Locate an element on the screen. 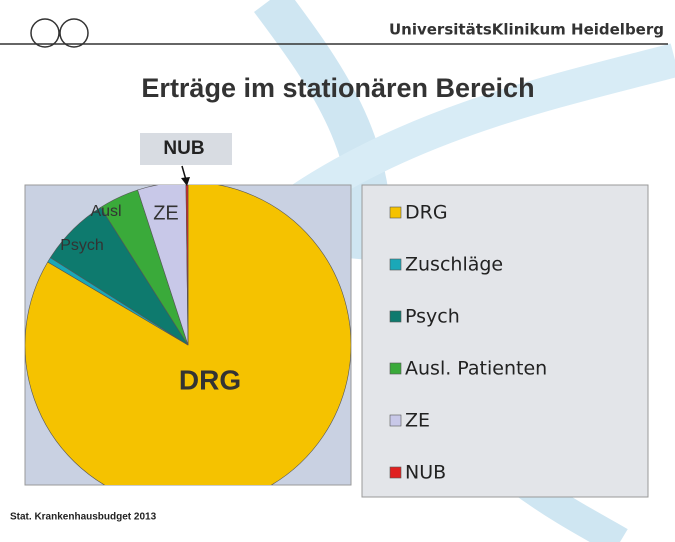  source: Stat. Krankenhausbudget 2013 is located at coordinates (83, 517).